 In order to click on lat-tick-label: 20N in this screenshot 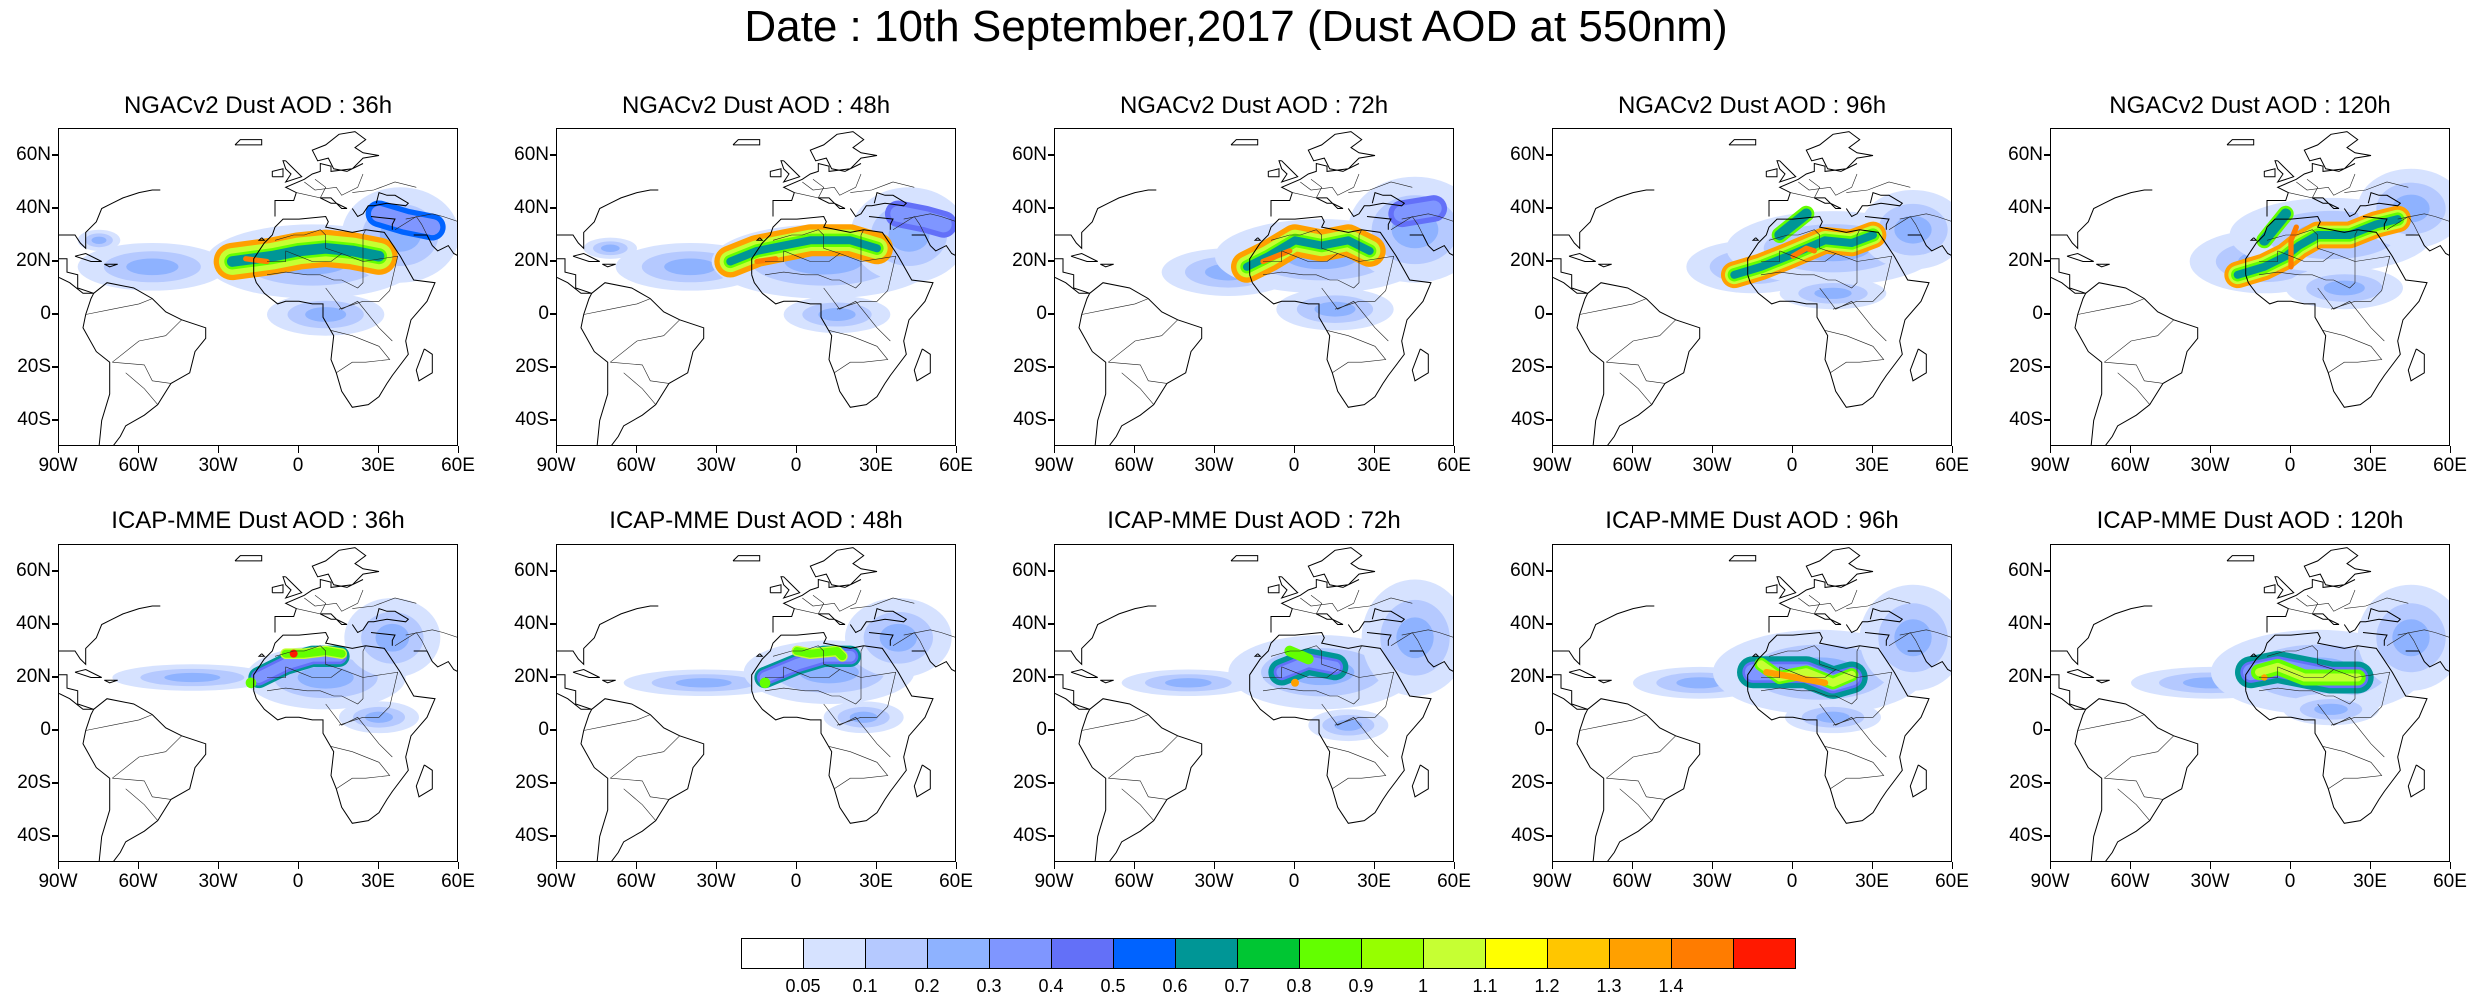, I will do `click(33, 676)`.